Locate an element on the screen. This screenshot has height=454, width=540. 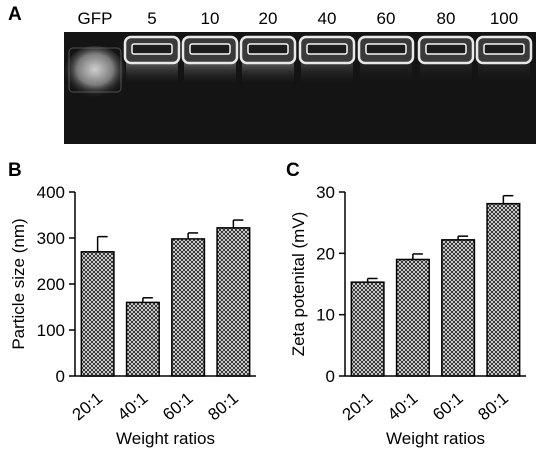
y-tick-label: 20 is located at coordinates (325, 253).